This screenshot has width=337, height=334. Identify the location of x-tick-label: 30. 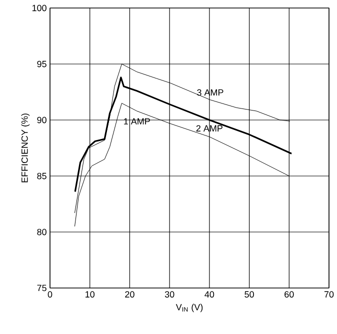
(169, 294).